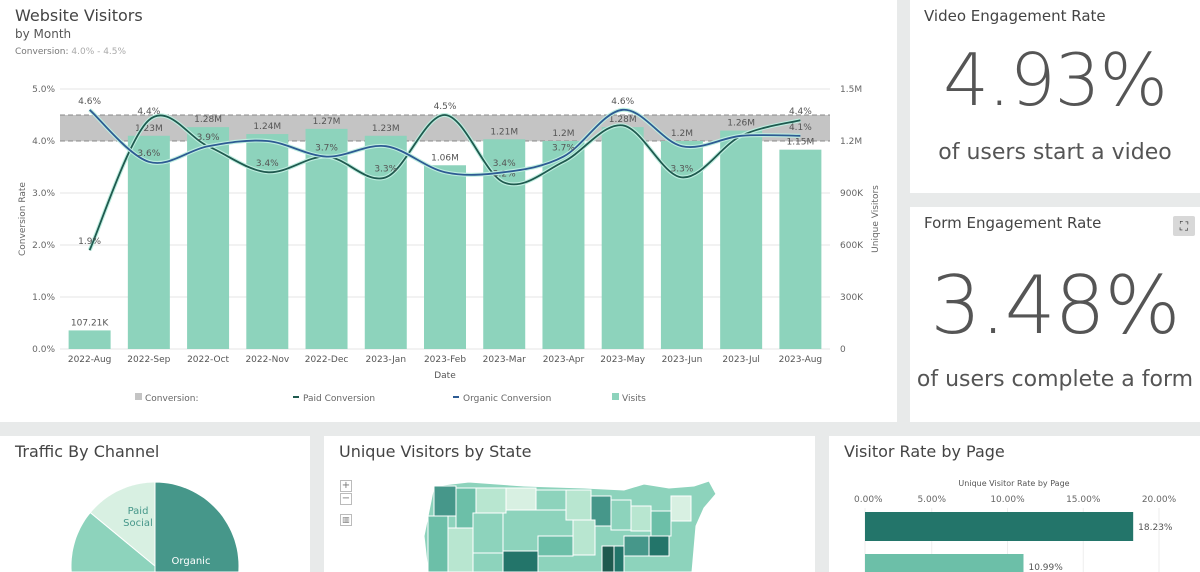 Image resolution: width=1200 pixels, height=572 pixels. I want to click on y-right-tick: 1.2M, so click(851, 142).